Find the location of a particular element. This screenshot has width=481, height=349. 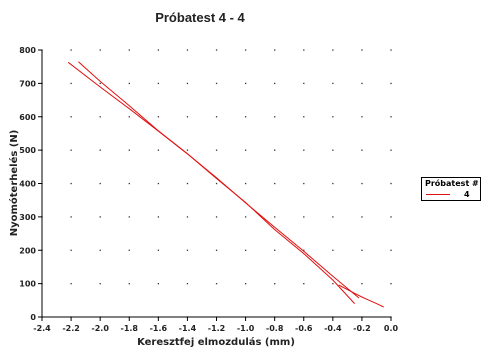

y-tick-label: 300 is located at coordinates (27, 217).